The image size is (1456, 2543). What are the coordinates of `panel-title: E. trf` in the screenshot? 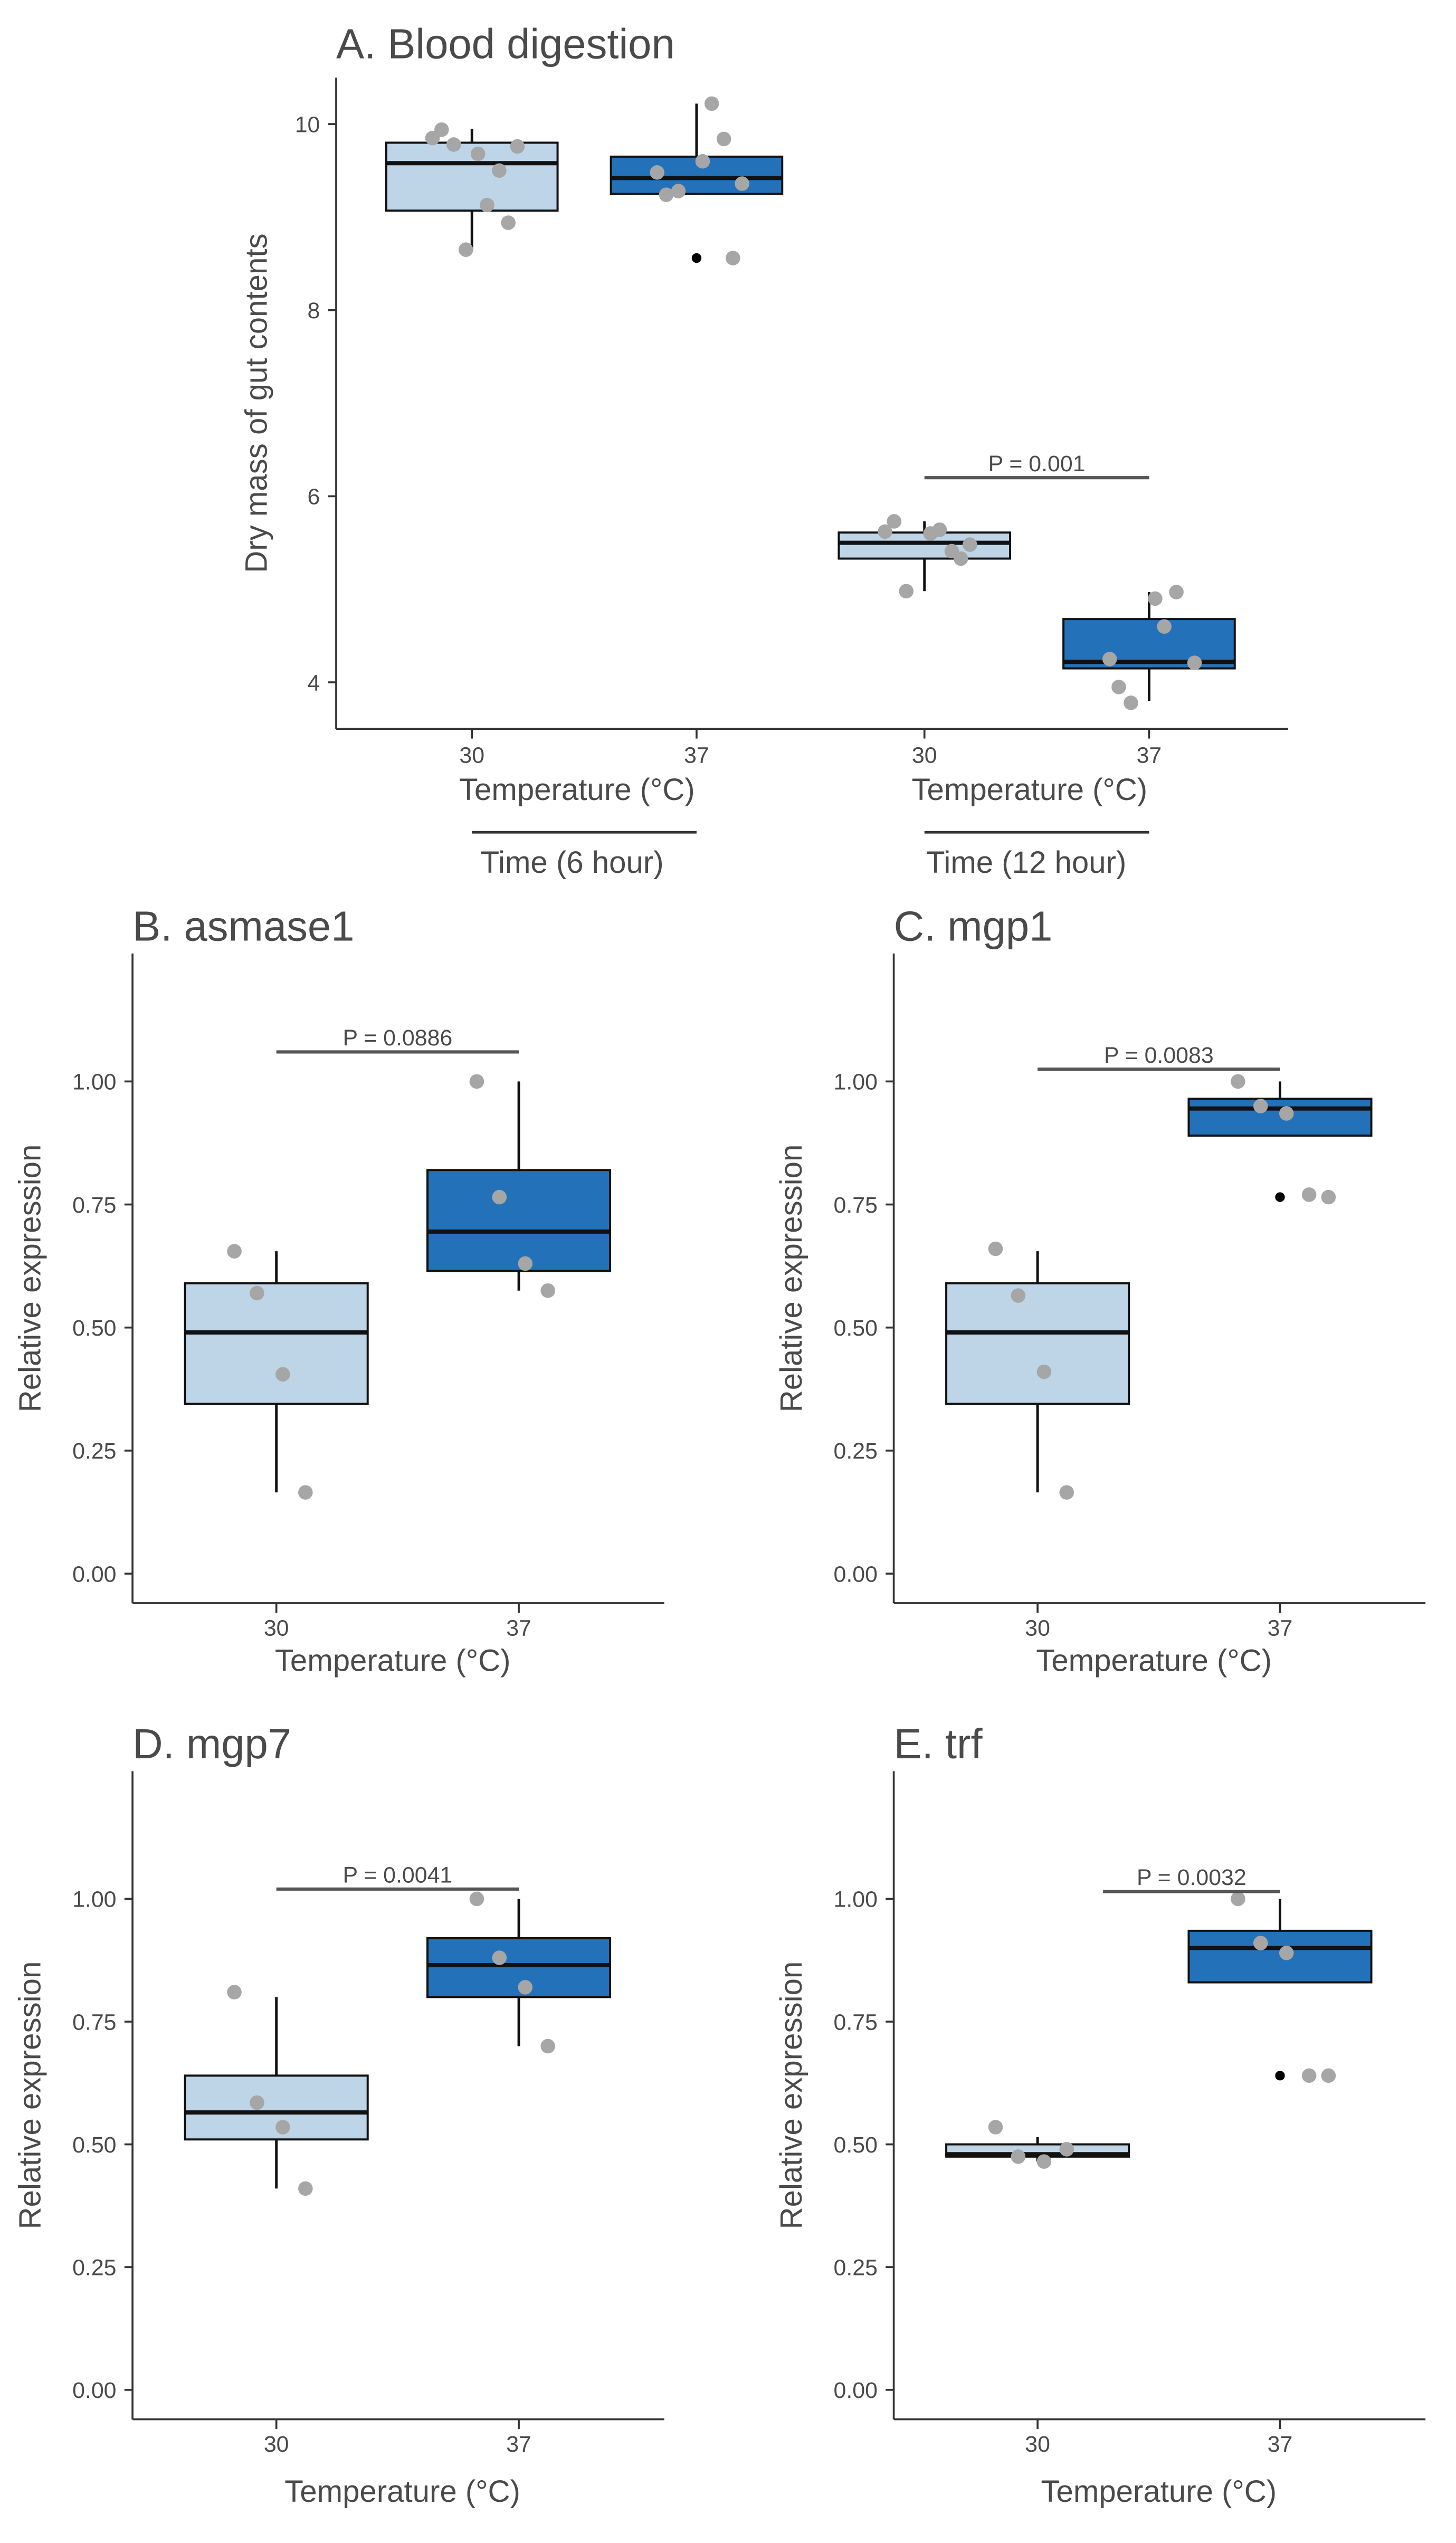 It's located at (938, 1743).